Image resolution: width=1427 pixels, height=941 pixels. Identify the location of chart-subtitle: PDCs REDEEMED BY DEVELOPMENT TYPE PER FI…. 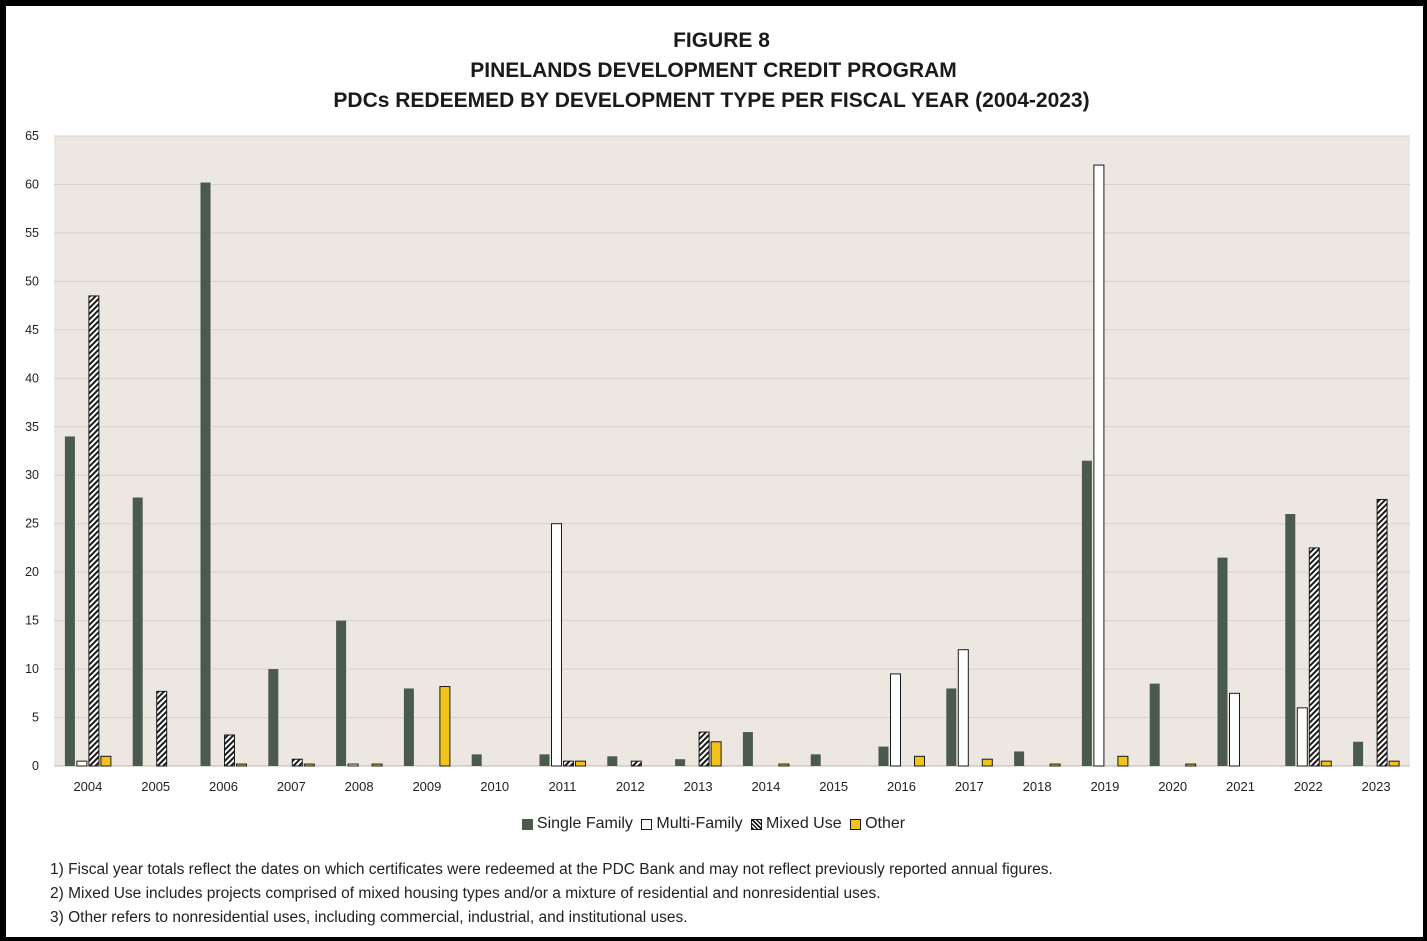
(711, 100).